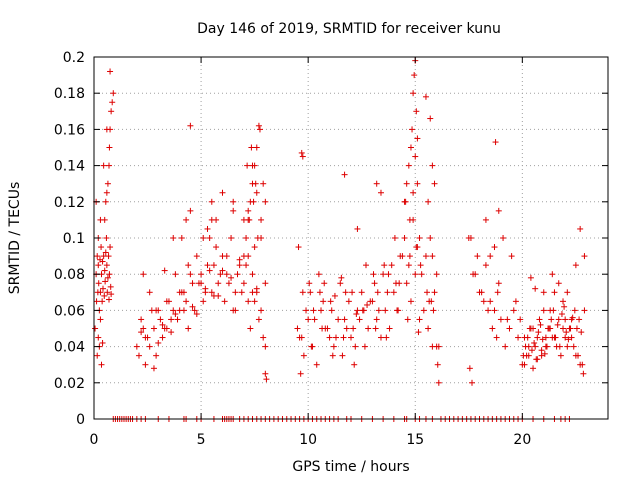 This screenshot has width=640, height=480. I want to click on y-tick-label: 0.04, so click(69, 348).